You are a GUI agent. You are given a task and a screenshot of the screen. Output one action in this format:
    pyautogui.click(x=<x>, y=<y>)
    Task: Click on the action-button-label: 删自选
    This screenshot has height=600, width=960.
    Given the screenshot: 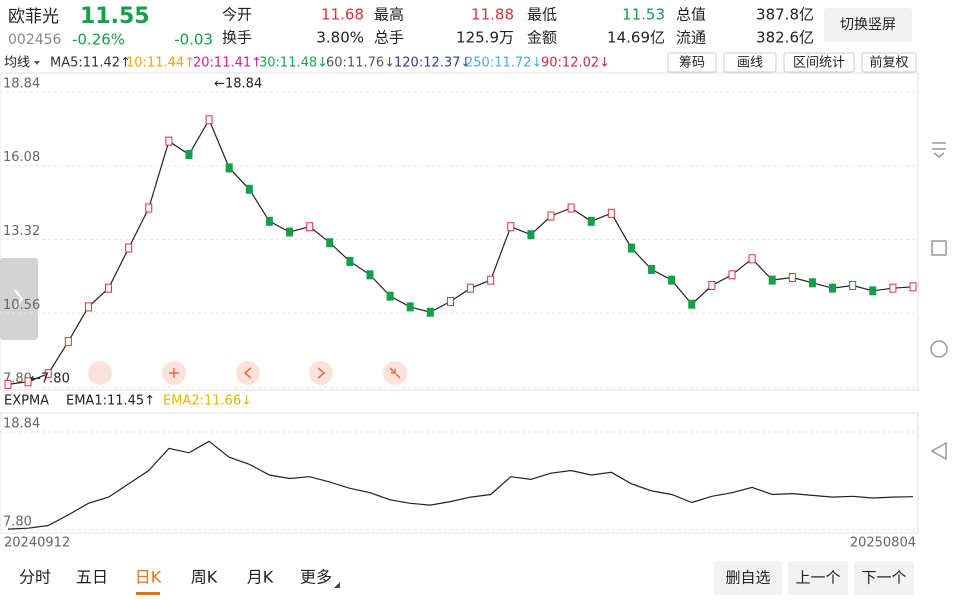 What is the action you would take?
    pyautogui.click(x=747, y=578)
    